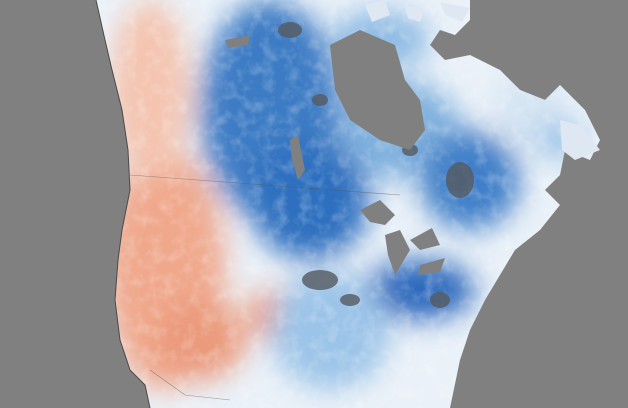 The height and width of the screenshot is (408, 628). I want to click on great-lakes, so click(402, 237).